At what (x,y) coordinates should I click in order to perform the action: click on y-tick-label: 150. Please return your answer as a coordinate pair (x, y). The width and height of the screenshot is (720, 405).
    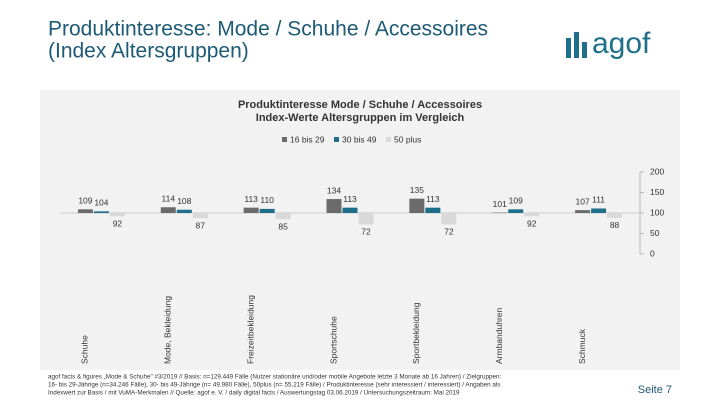
    Looking at the image, I should click on (657, 192).